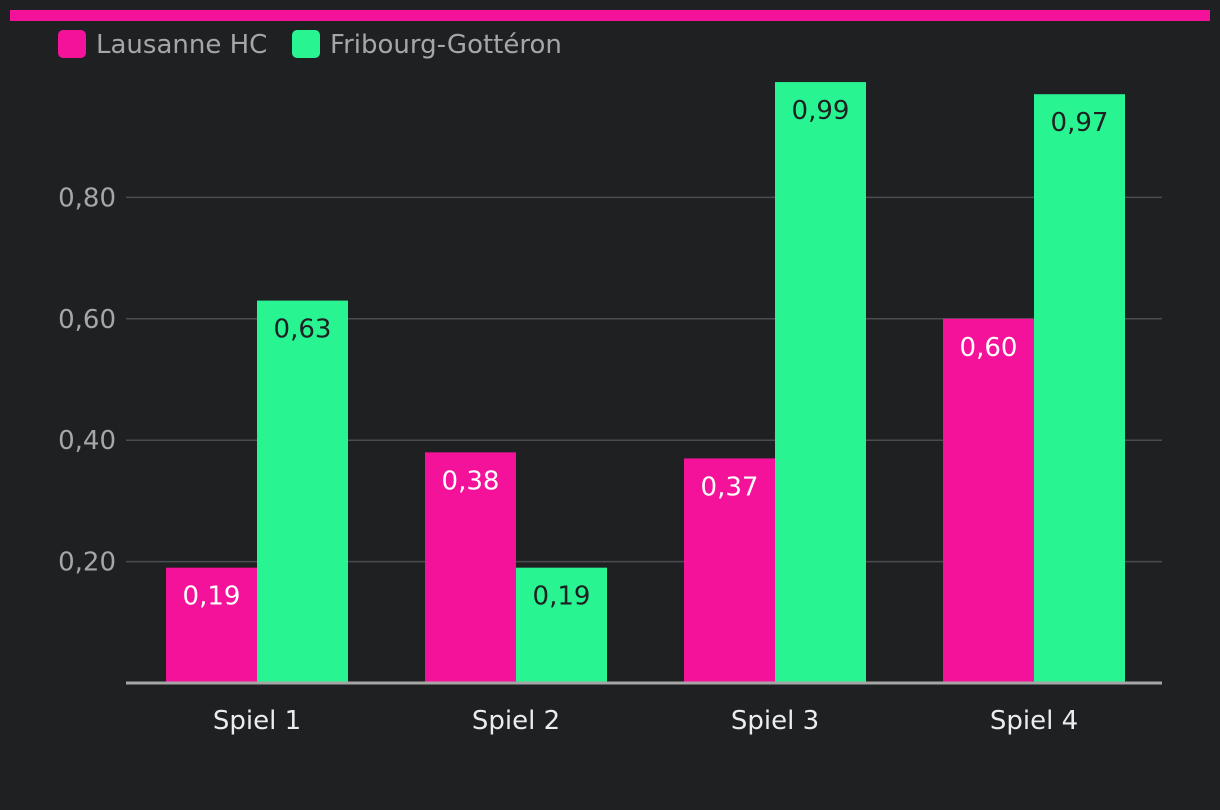  I want to click on legend-swatch-fribourg, so click(306, 44).